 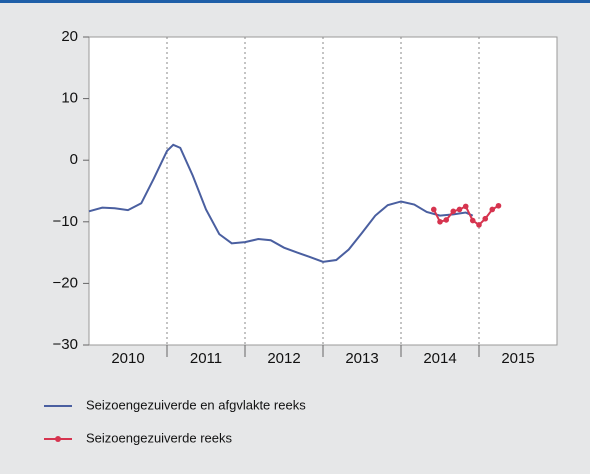 I want to click on legend-label: Seizoengezuiverde en afgvlakte reeks, so click(x=196, y=404).